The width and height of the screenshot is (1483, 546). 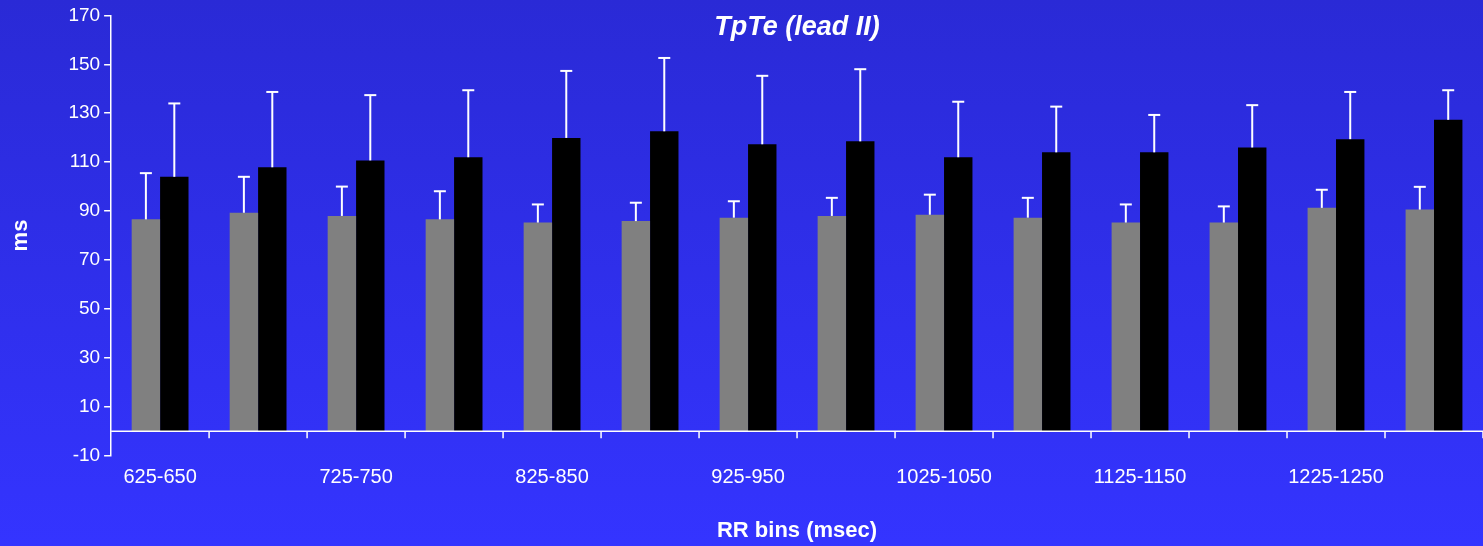 What do you see at coordinates (89, 308) in the screenshot?
I see `y-tick-label: 50` at bounding box center [89, 308].